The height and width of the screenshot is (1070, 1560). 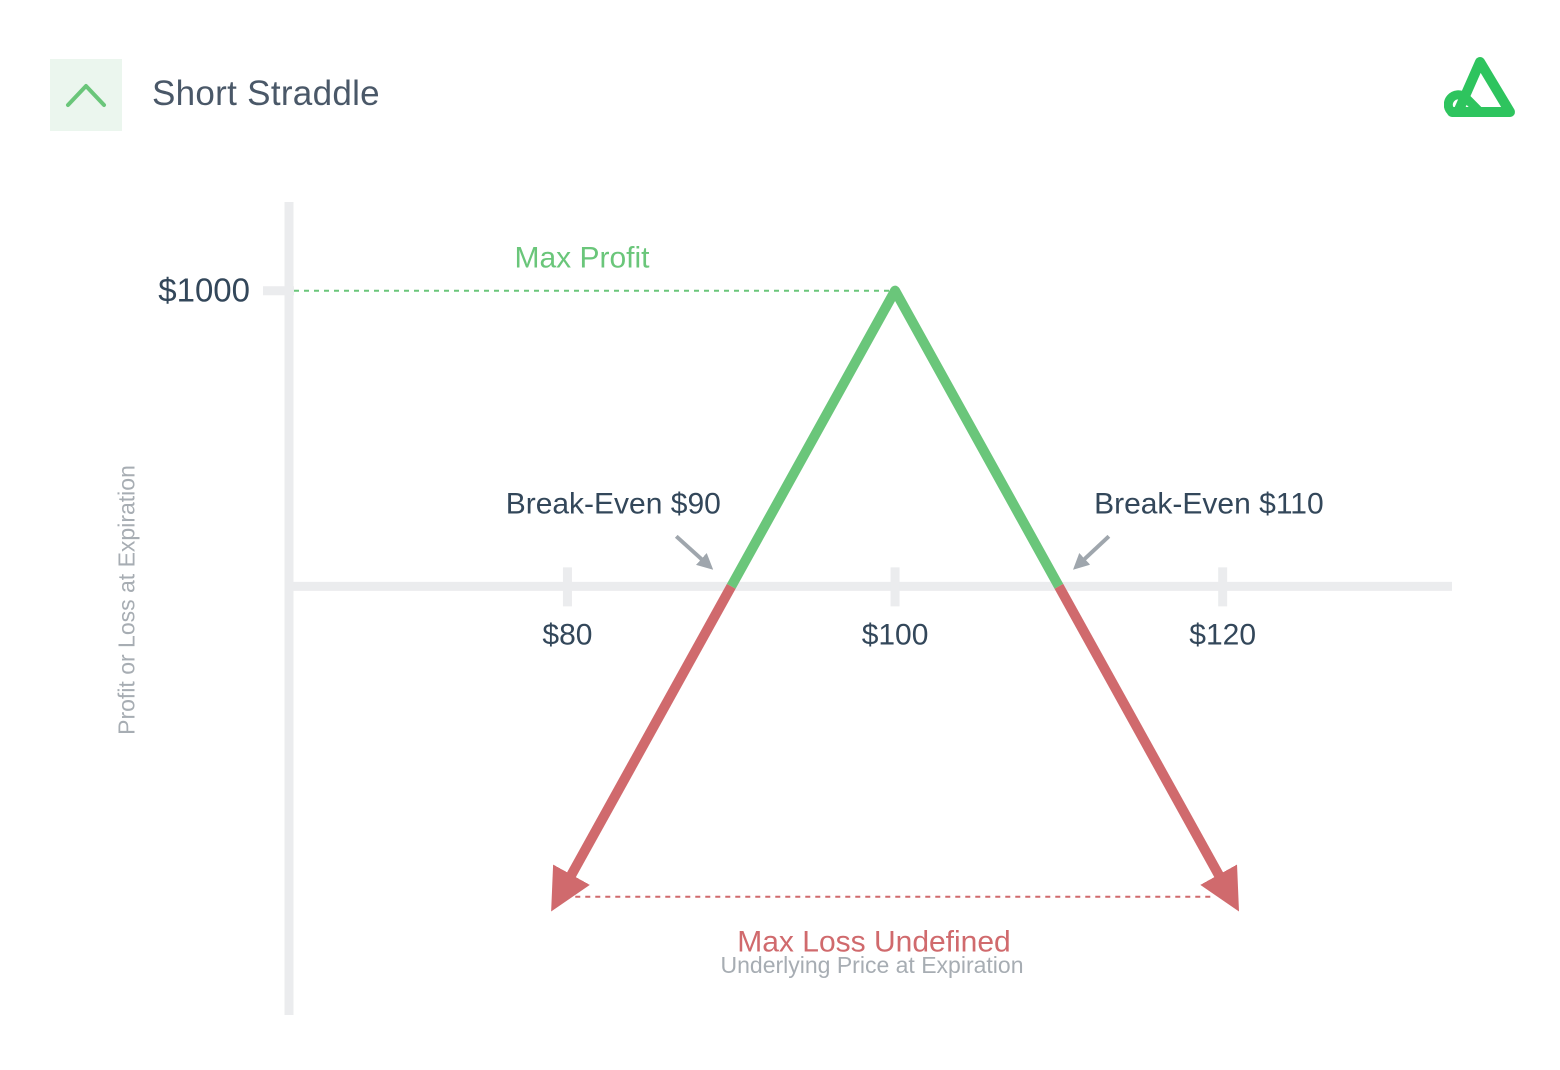 What do you see at coordinates (266, 93) in the screenshot?
I see `page-title: Short Straddle` at bounding box center [266, 93].